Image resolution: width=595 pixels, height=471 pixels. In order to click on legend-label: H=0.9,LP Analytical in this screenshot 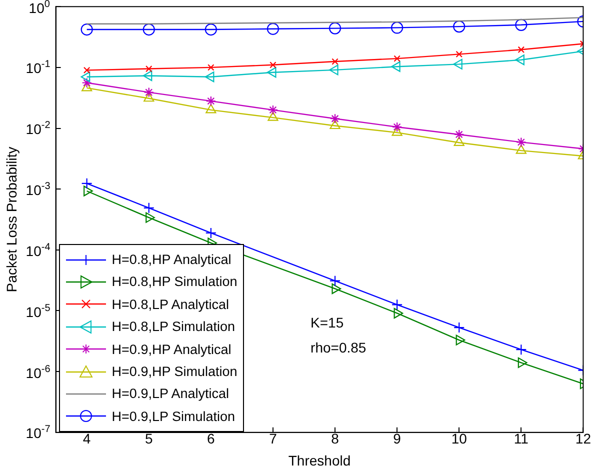, I will do `click(170, 394)`.